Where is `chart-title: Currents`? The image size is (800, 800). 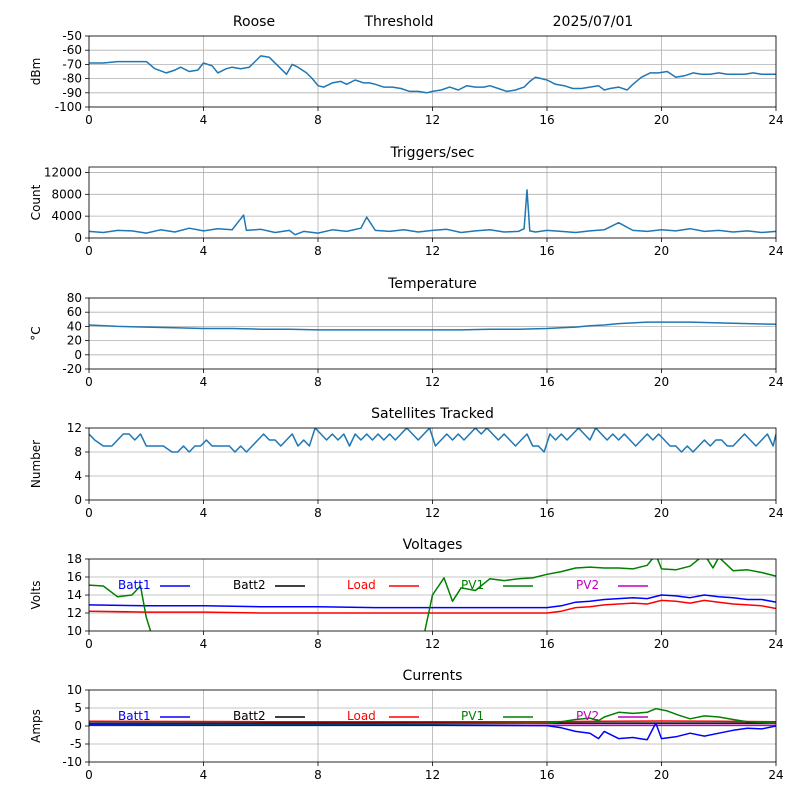
chart-title: Currents is located at coordinates (433, 676).